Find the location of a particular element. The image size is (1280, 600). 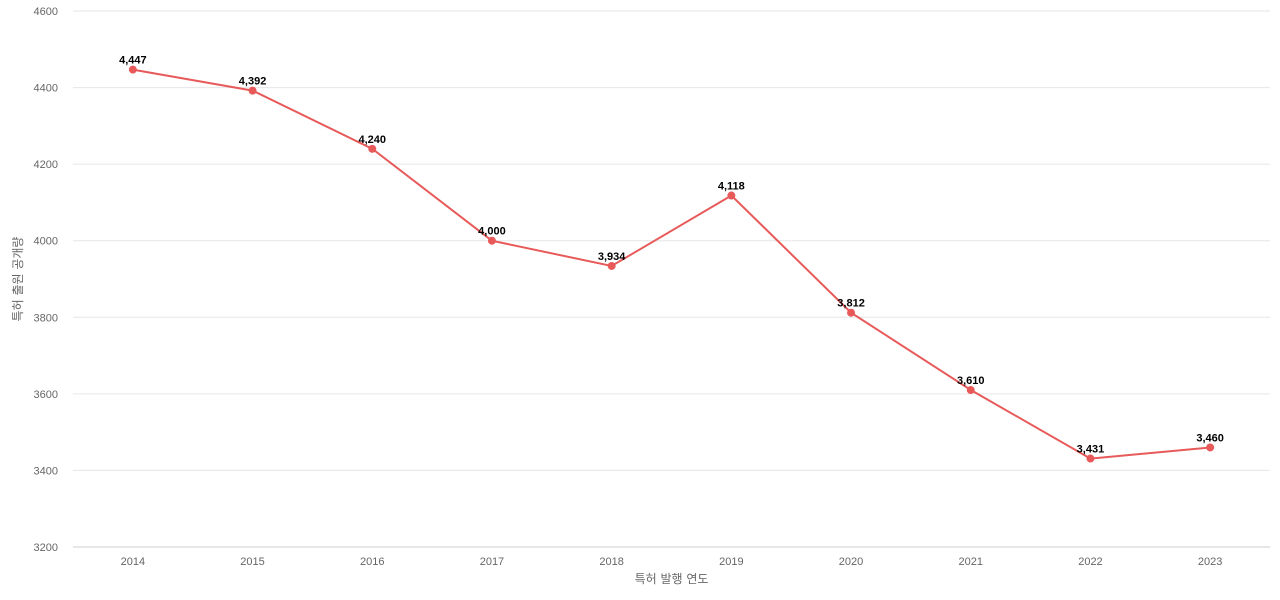

y-tick-label: 4000 is located at coordinates (46, 242).